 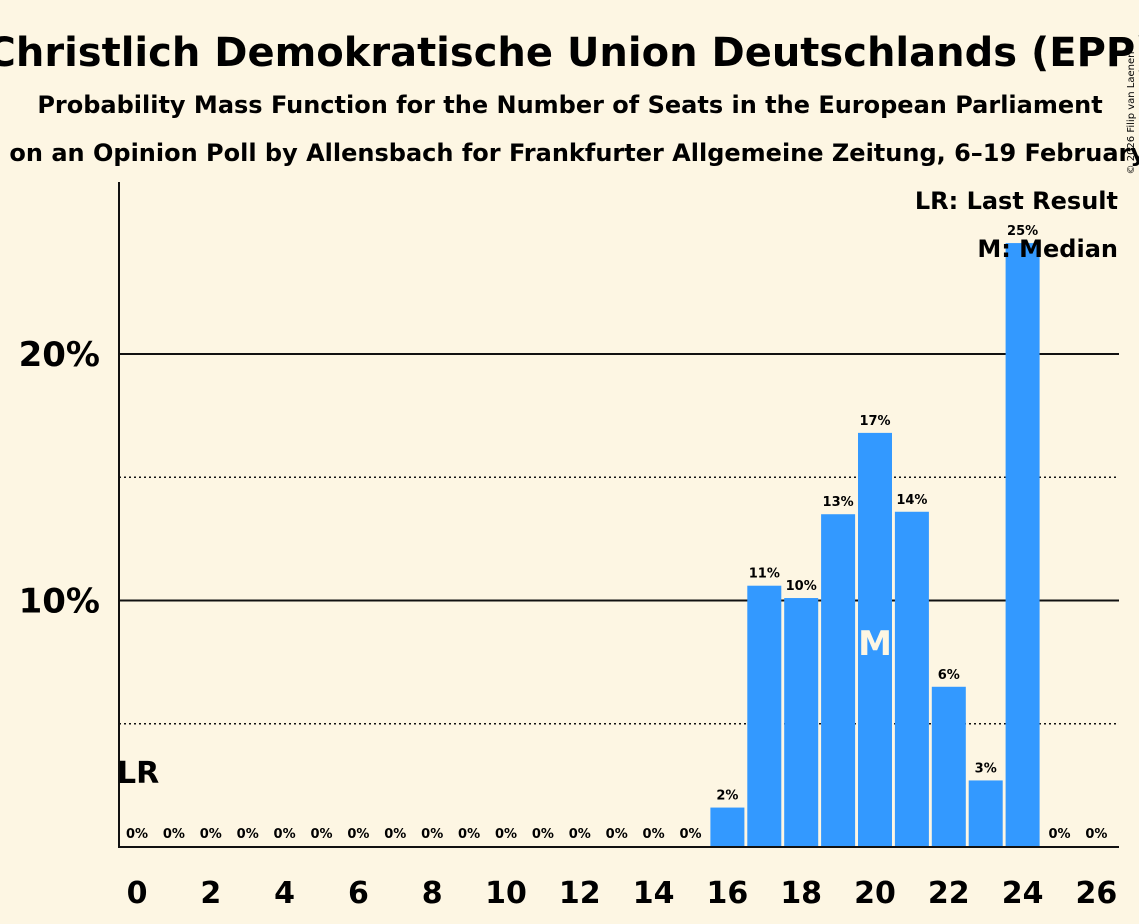 What do you see at coordinates (986, 768) in the screenshot?
I see `bar-label-seat-23: 3%` at bounding box center [986, 768].